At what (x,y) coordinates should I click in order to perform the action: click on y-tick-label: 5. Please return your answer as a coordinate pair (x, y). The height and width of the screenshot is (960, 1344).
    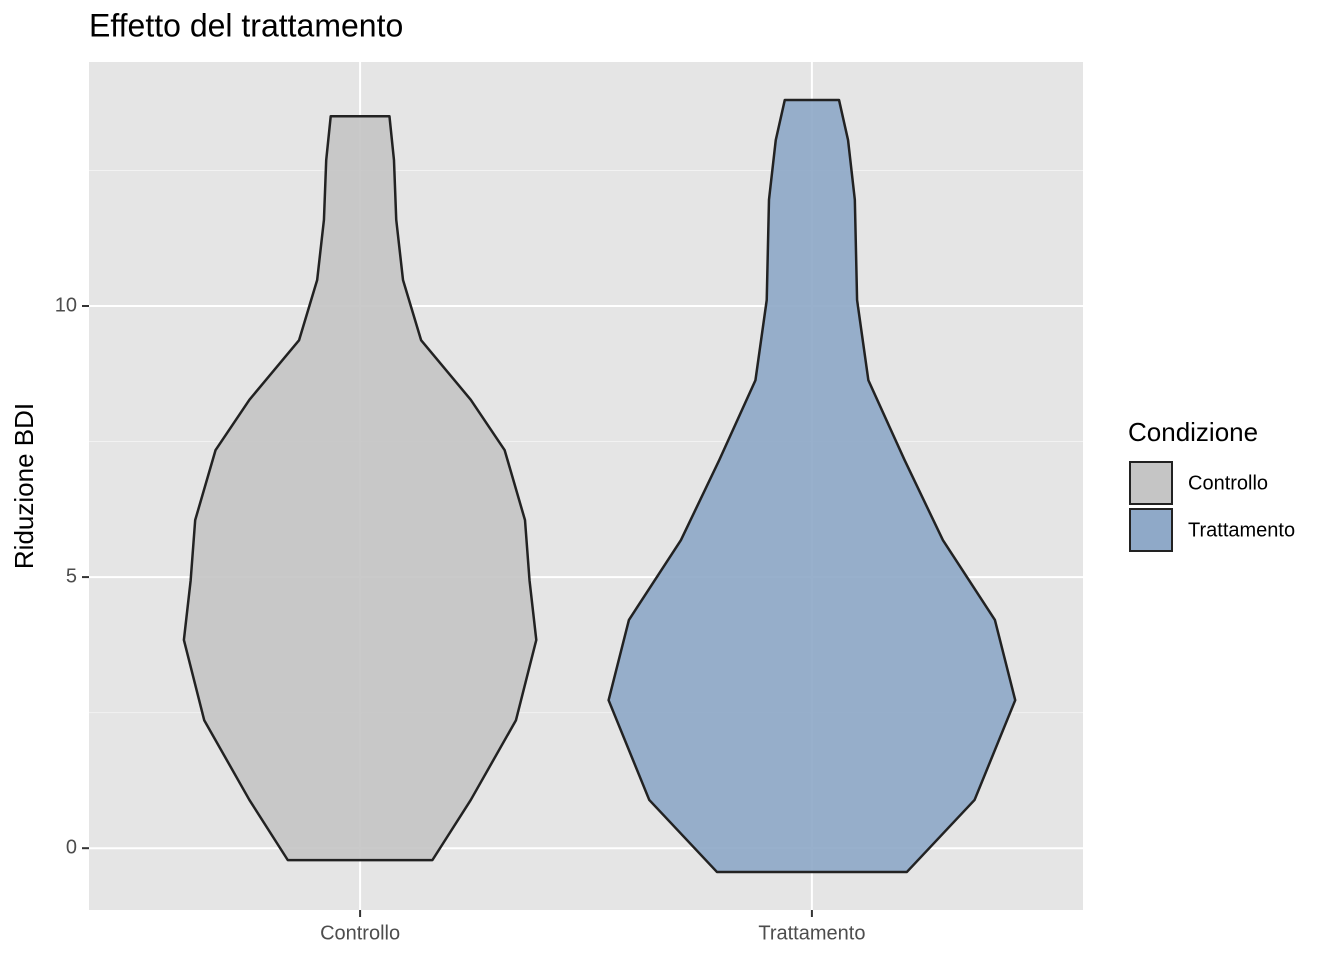
    Looking at the image, I should click on (71, 576).